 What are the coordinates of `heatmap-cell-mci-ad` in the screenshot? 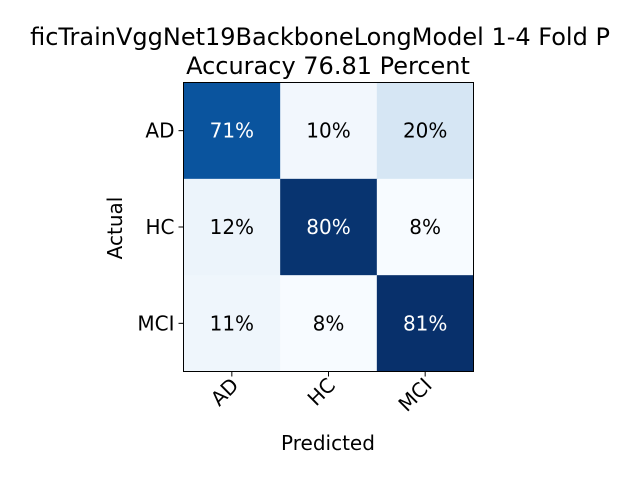 It's located at (232, 323).